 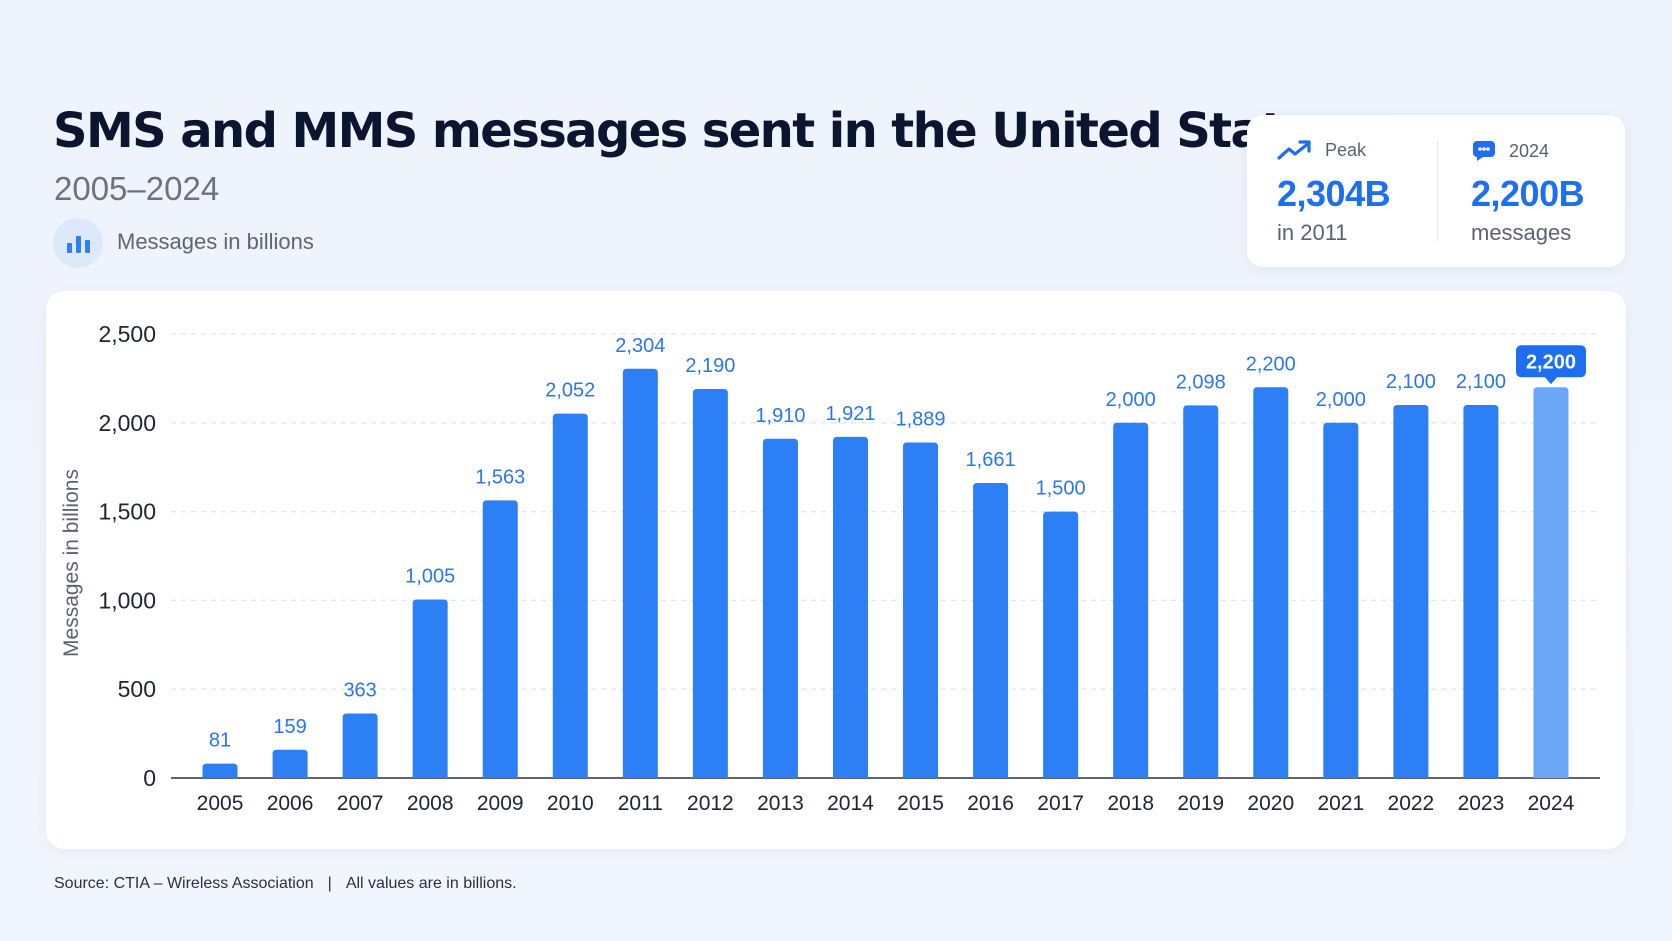 What do you see at coordinates (1201, 382) in the screenshot?
I see `bar-value-label: 2,098` at bounding box center [1201, 382].